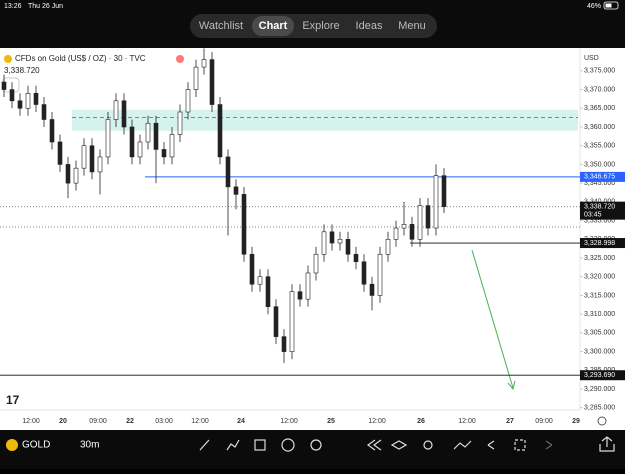 The height and width of the screenshot is (474, 625). Describe the element at coordinates (607, 444) in the screenshot. I see `share` at that location.